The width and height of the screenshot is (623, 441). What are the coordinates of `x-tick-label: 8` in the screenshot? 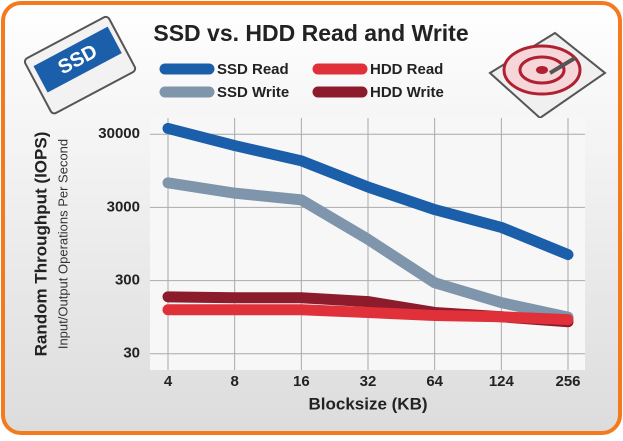 It's located at (234, 381).